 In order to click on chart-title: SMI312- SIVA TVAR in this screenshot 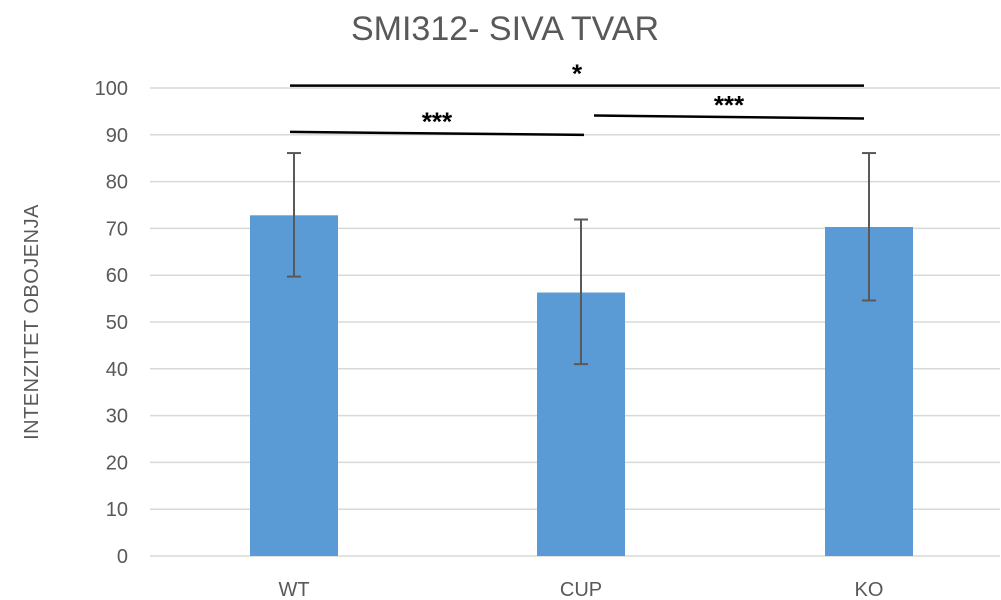, I will do `click(505, 29)`.